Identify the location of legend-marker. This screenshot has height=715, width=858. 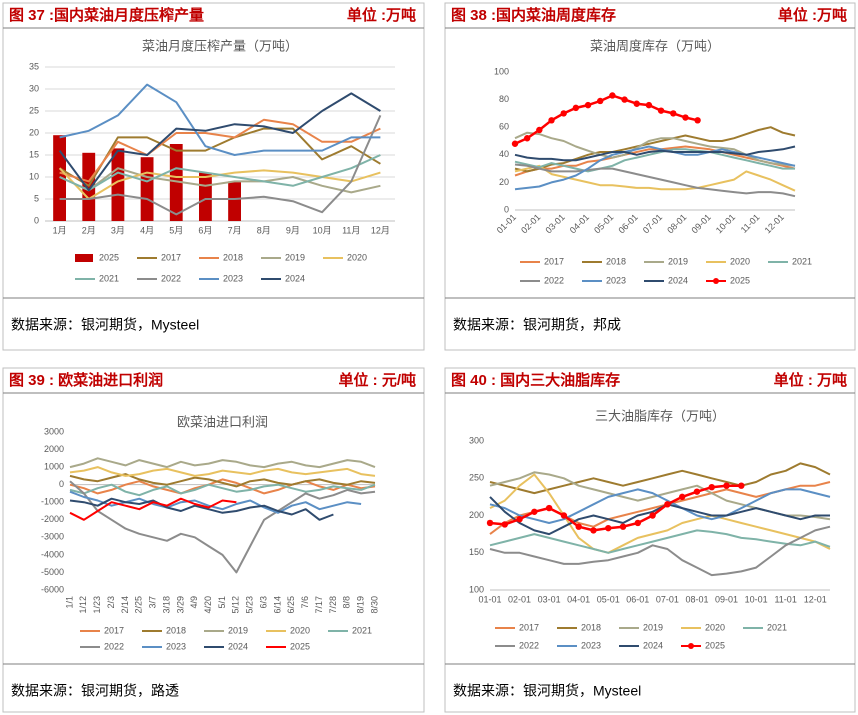
(691, 646).